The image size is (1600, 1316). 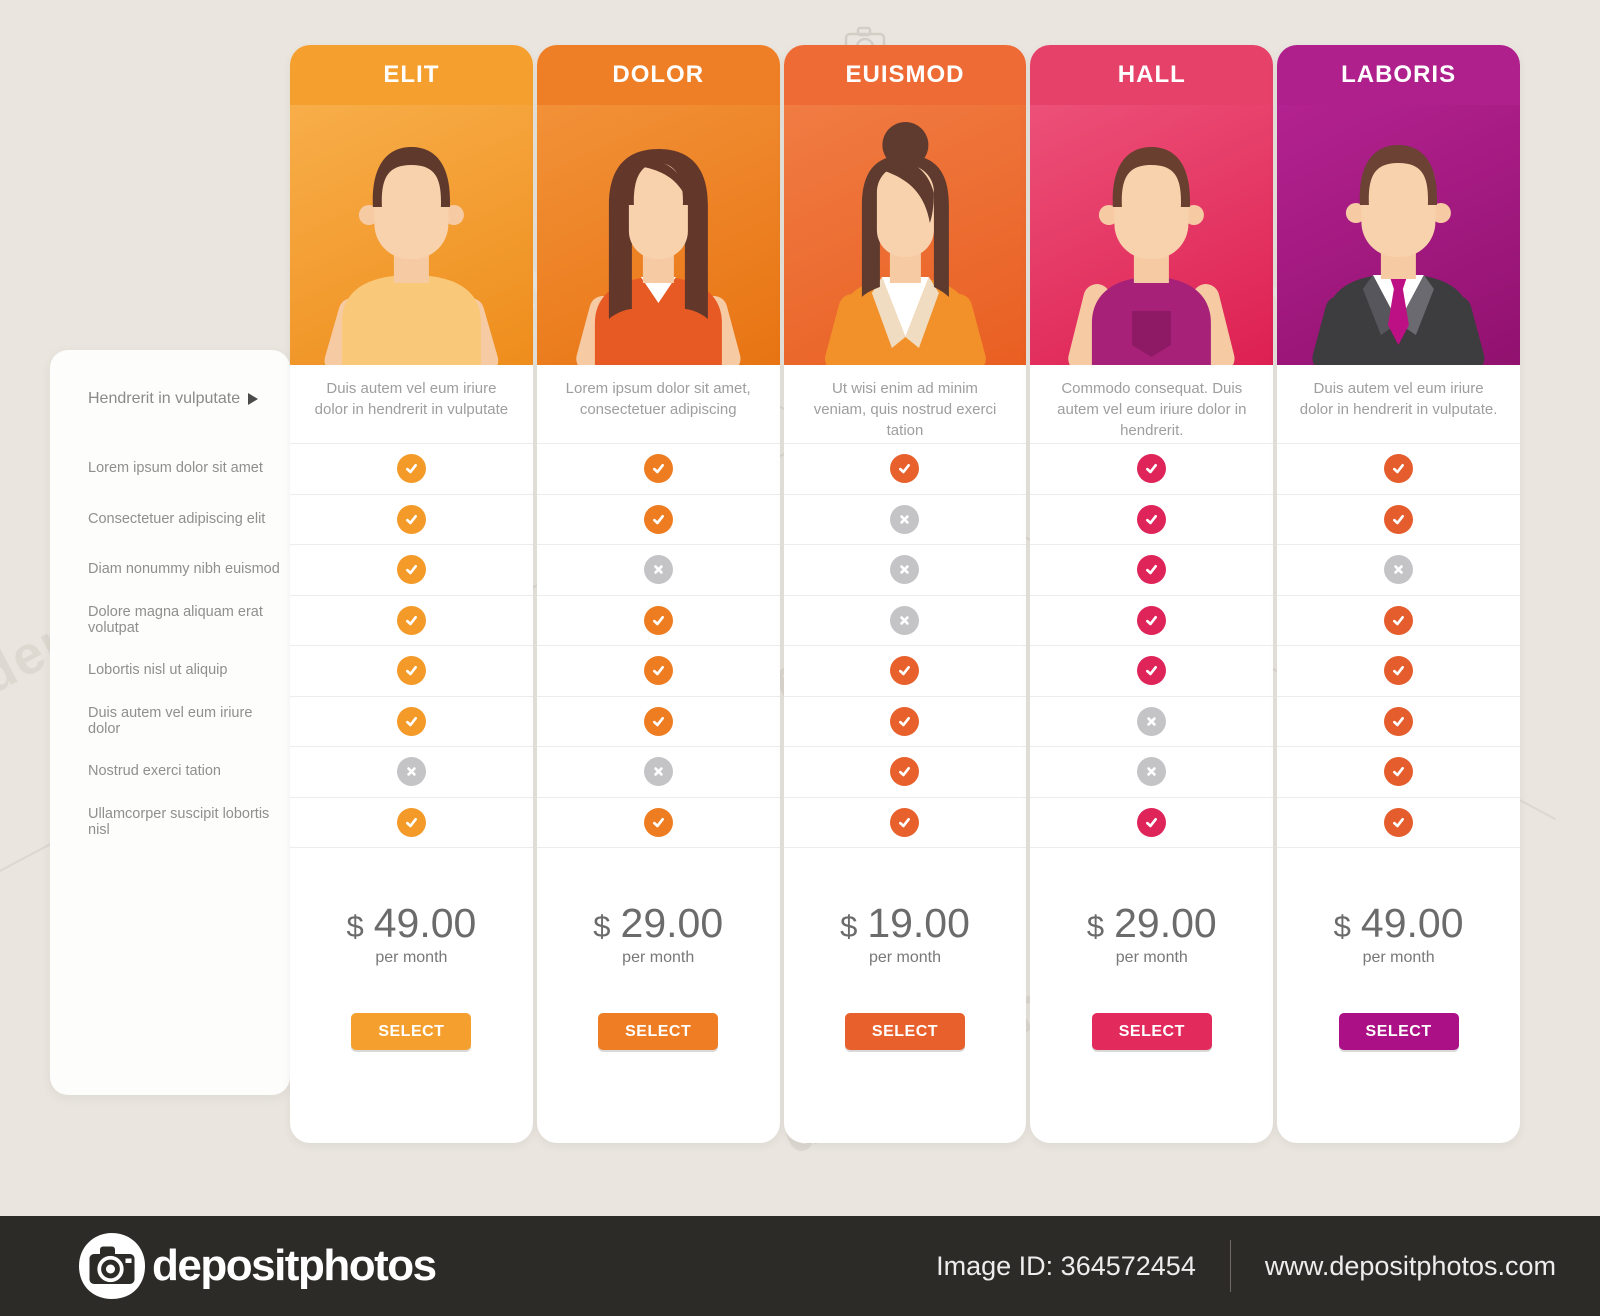 What do you see at coordinates (1398, 75) in the screenshot?
I see `plan-header: LABORIS` at bounding box center [1398, 75].